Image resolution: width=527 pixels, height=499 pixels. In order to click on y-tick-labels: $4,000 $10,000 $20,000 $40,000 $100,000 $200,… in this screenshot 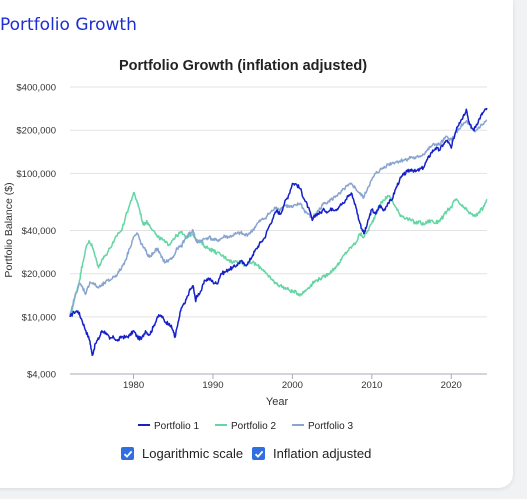, I will do `click(36, 232)`.